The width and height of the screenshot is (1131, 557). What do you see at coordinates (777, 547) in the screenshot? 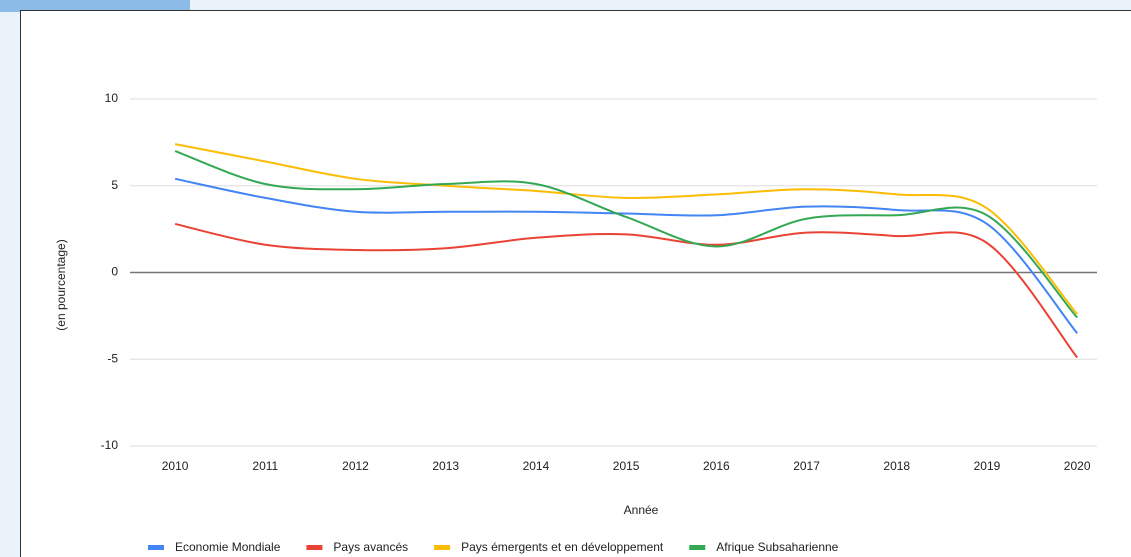
I see `legend-label: Afrique Subsaharienne` at bounding box center [777, 547].